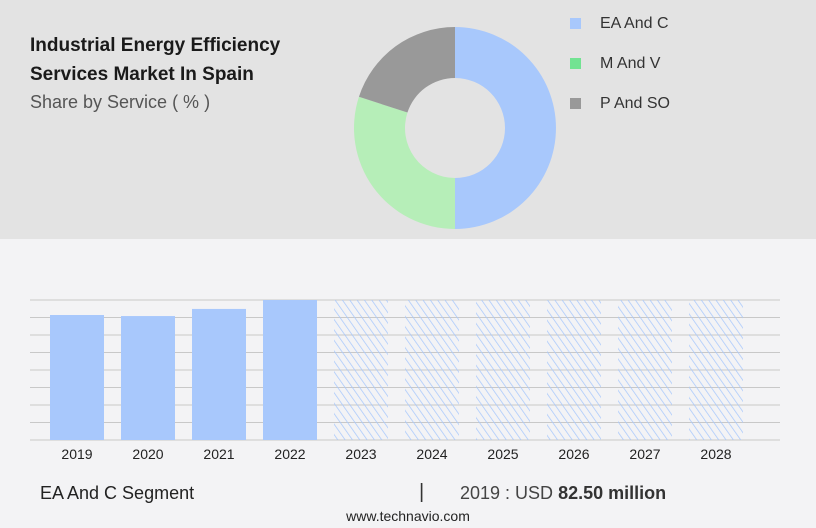 The image size is (816, 528). I want to click on x-tick-label: 2026, so click(573, 454).